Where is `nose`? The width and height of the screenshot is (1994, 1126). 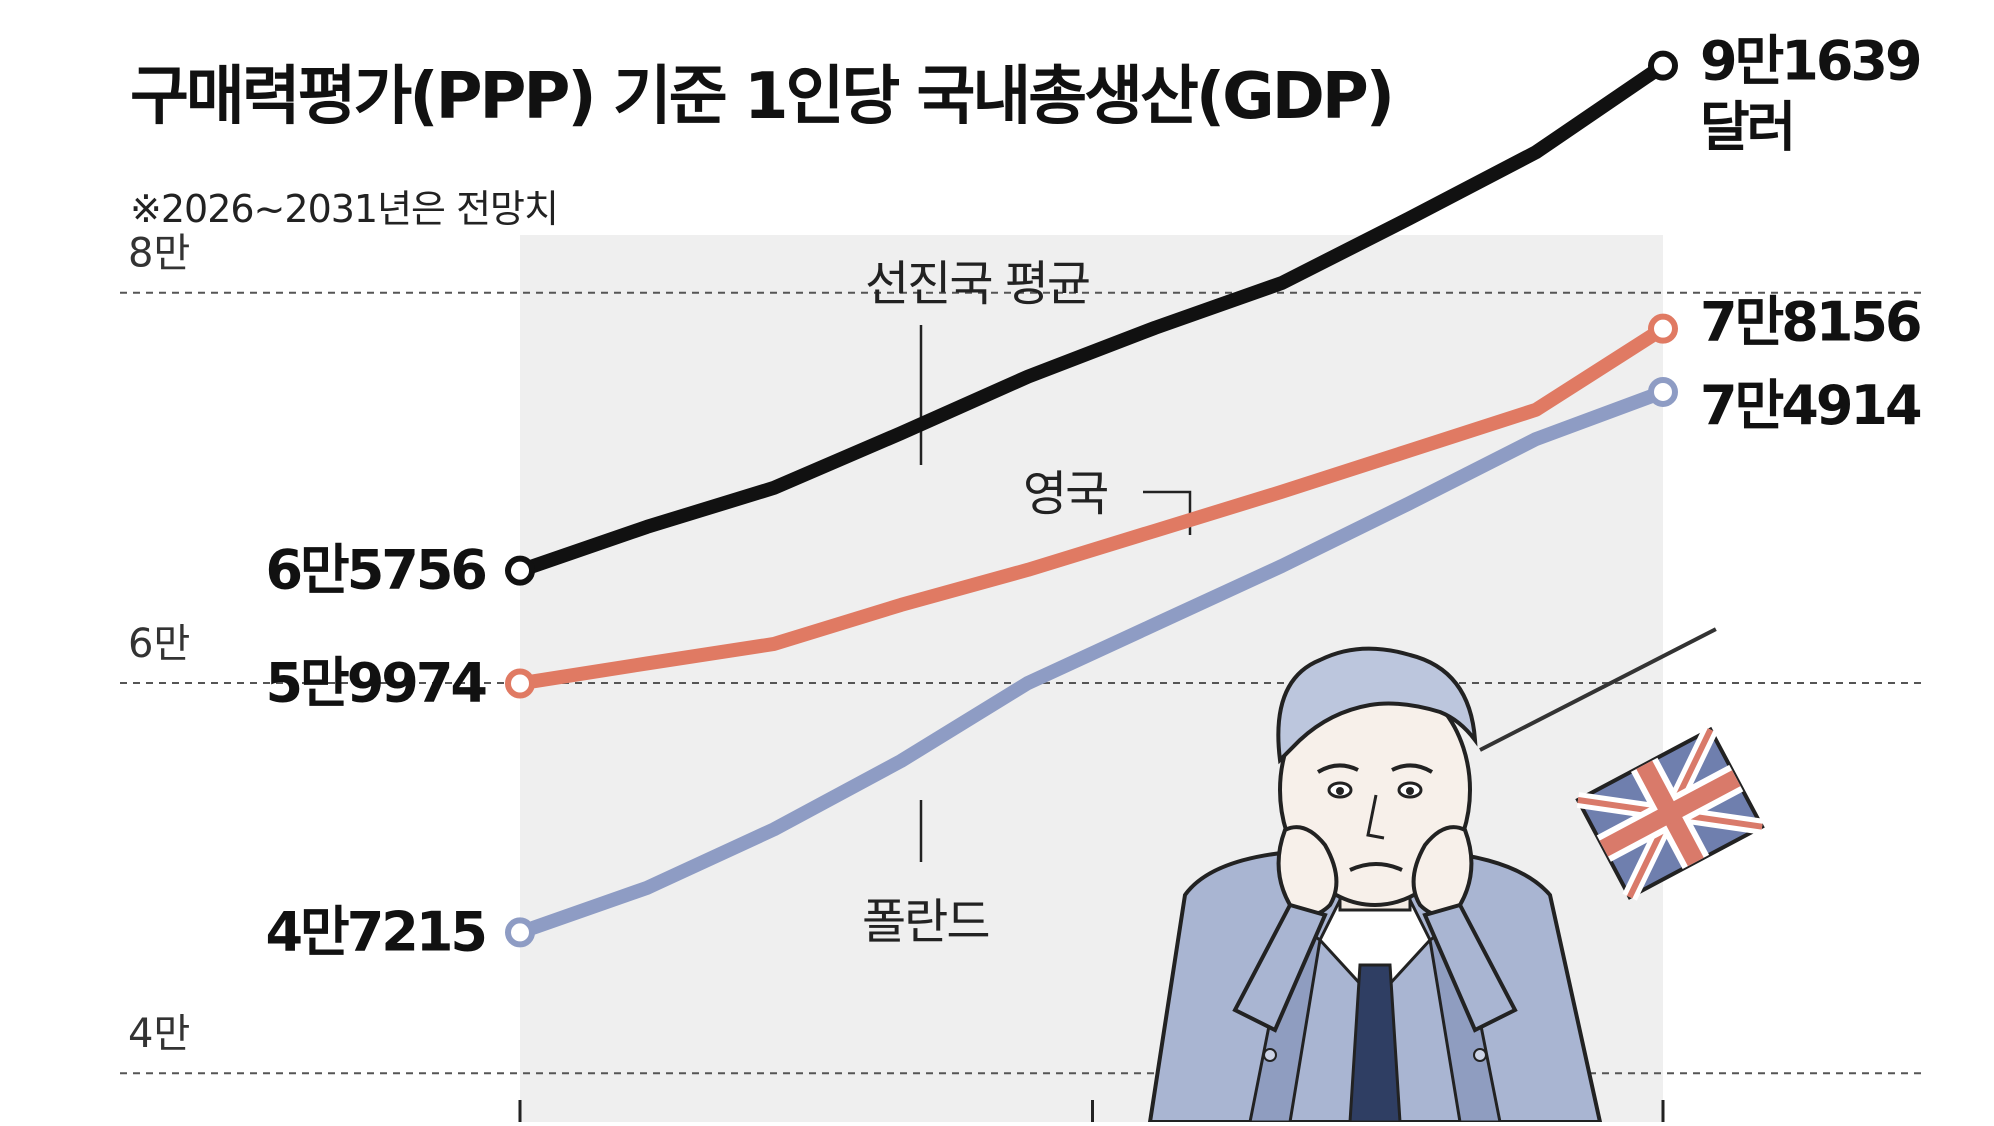
nose is located at coordinates (1375, 817).